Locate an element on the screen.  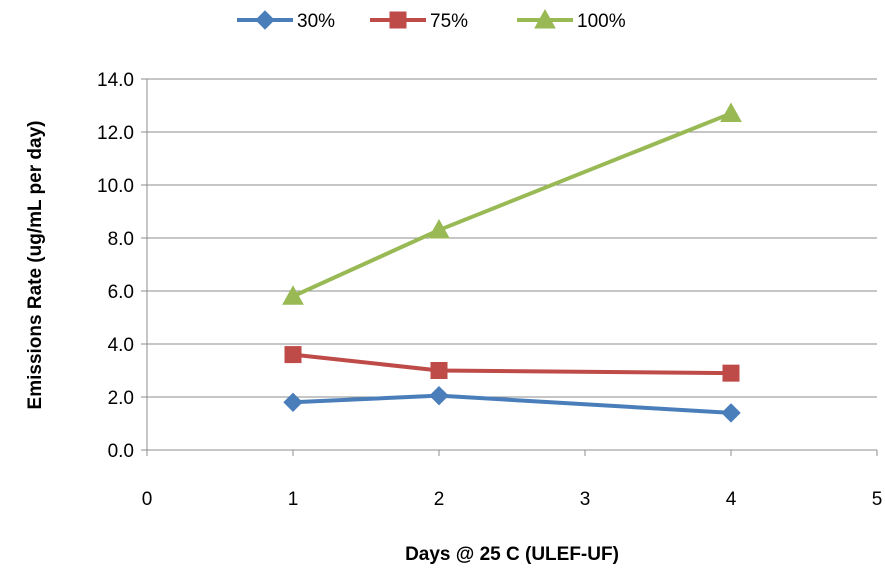
x-tick-label: 2 is located at coordinates (439, 499).